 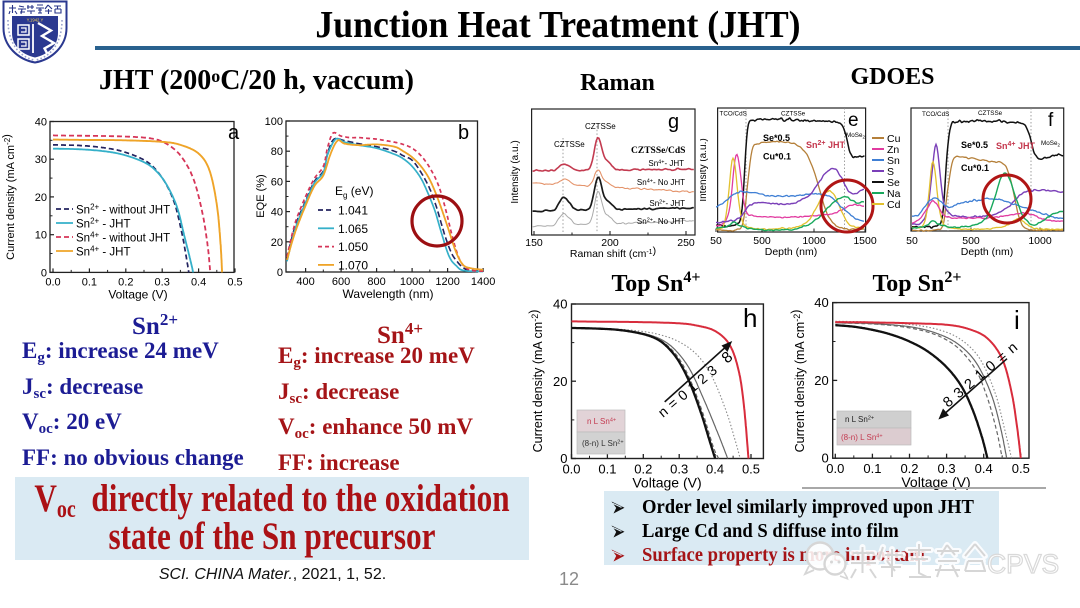 I want to click on svg-text: n = 0 1 2 3, so click(x=688, y=391).